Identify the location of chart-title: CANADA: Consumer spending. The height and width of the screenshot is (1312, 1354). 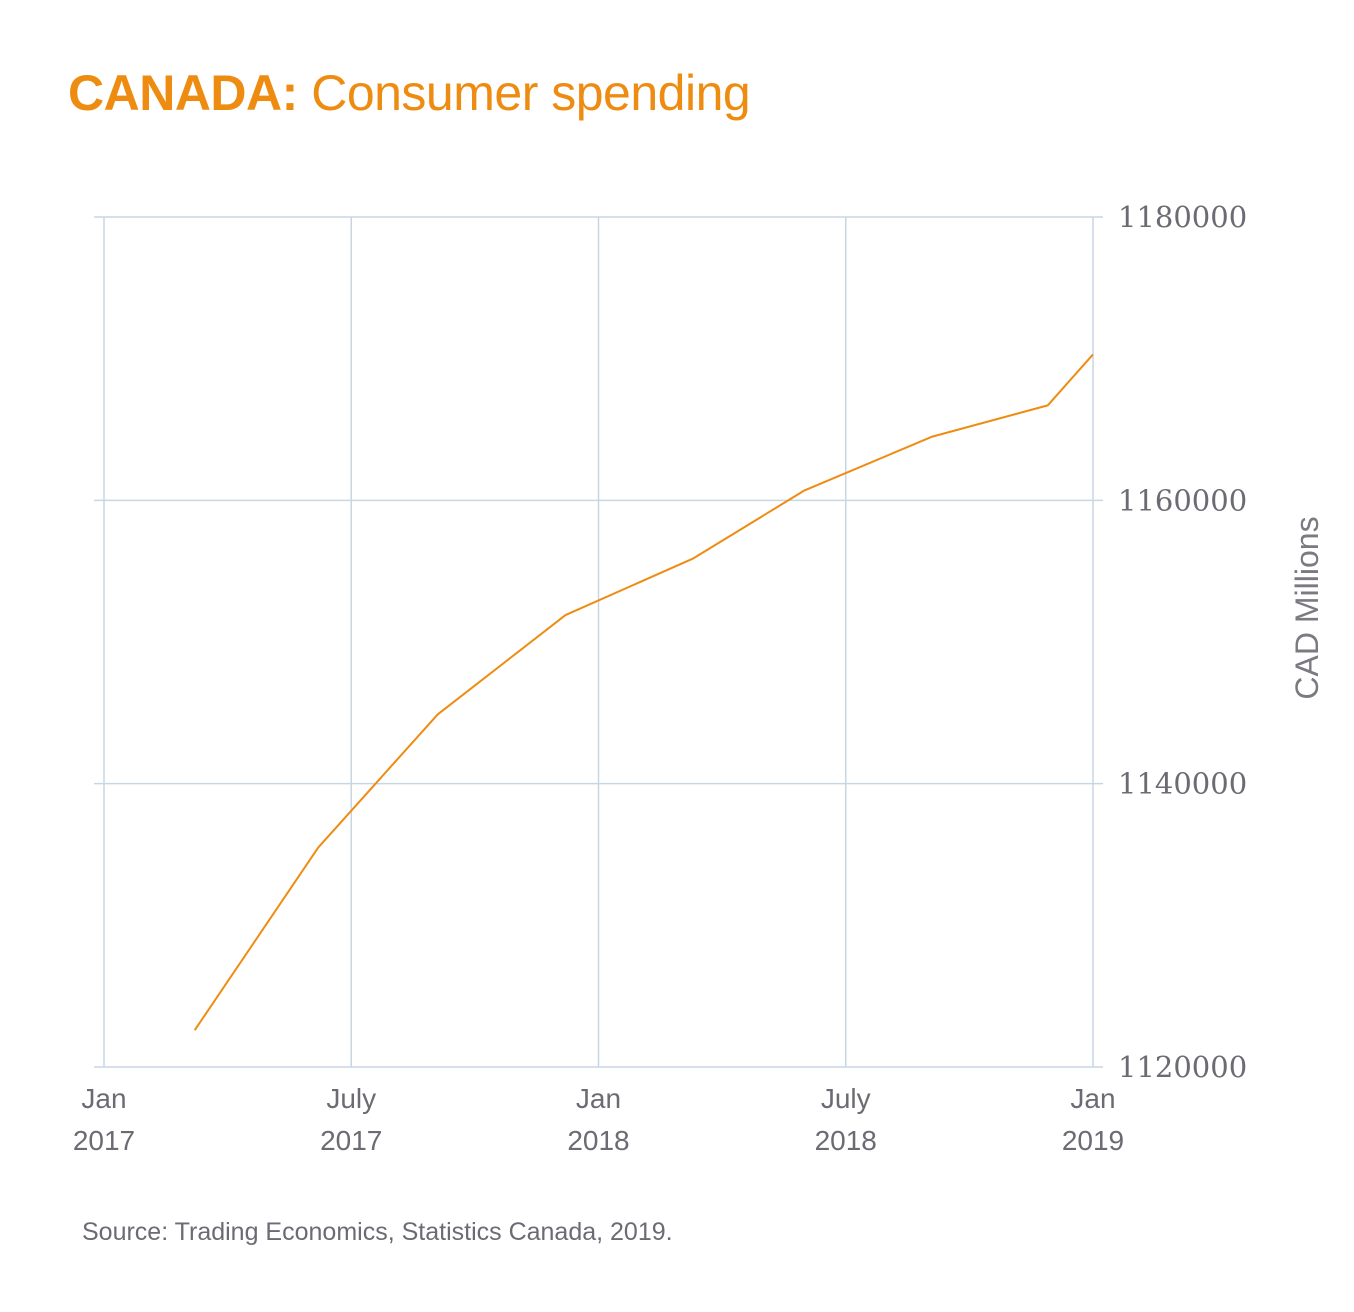
(409, 93).